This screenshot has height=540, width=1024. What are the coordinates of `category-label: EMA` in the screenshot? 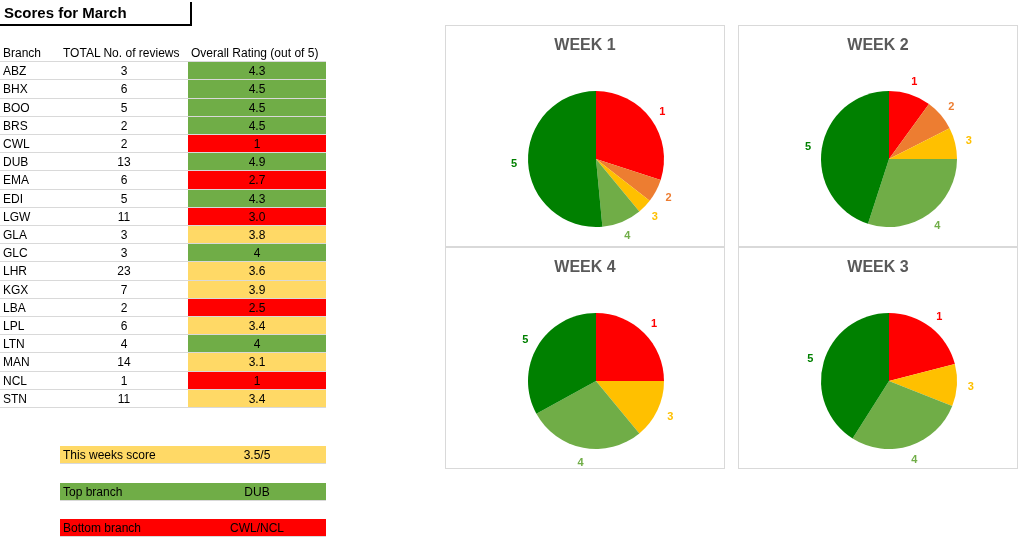 It's located at (30, 180).